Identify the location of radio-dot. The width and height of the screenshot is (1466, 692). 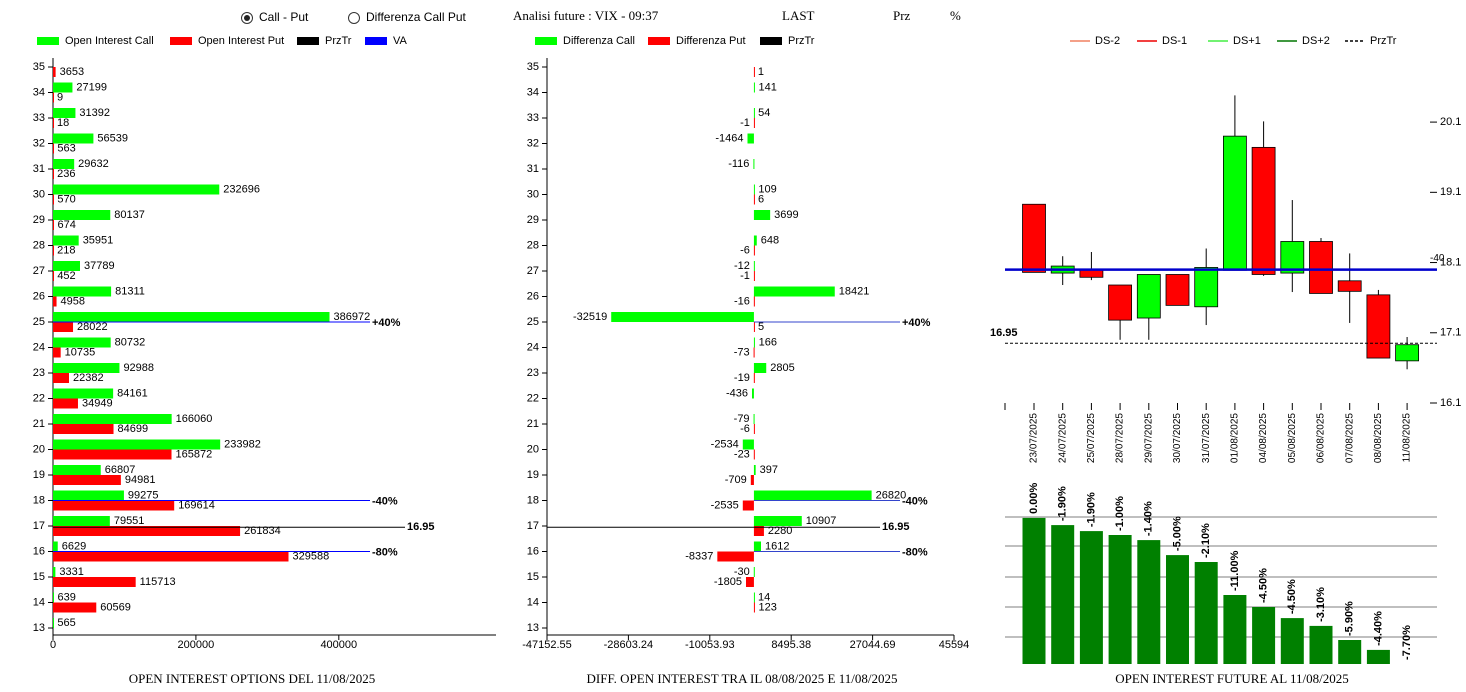
(247, 18).